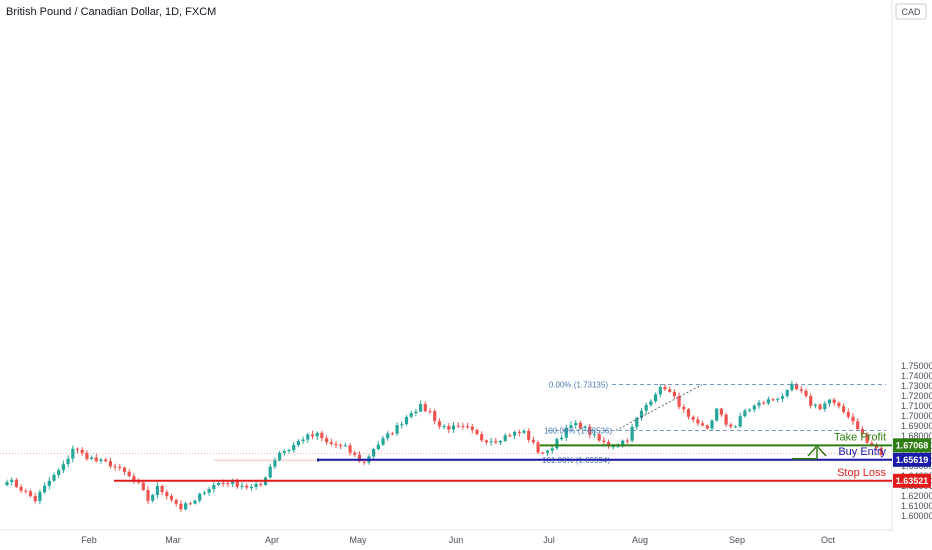  What do you see at coordinates (912, 445) in the screenshot?
I see `level-price-label: 1.67068` at bounding box center [912, 445].